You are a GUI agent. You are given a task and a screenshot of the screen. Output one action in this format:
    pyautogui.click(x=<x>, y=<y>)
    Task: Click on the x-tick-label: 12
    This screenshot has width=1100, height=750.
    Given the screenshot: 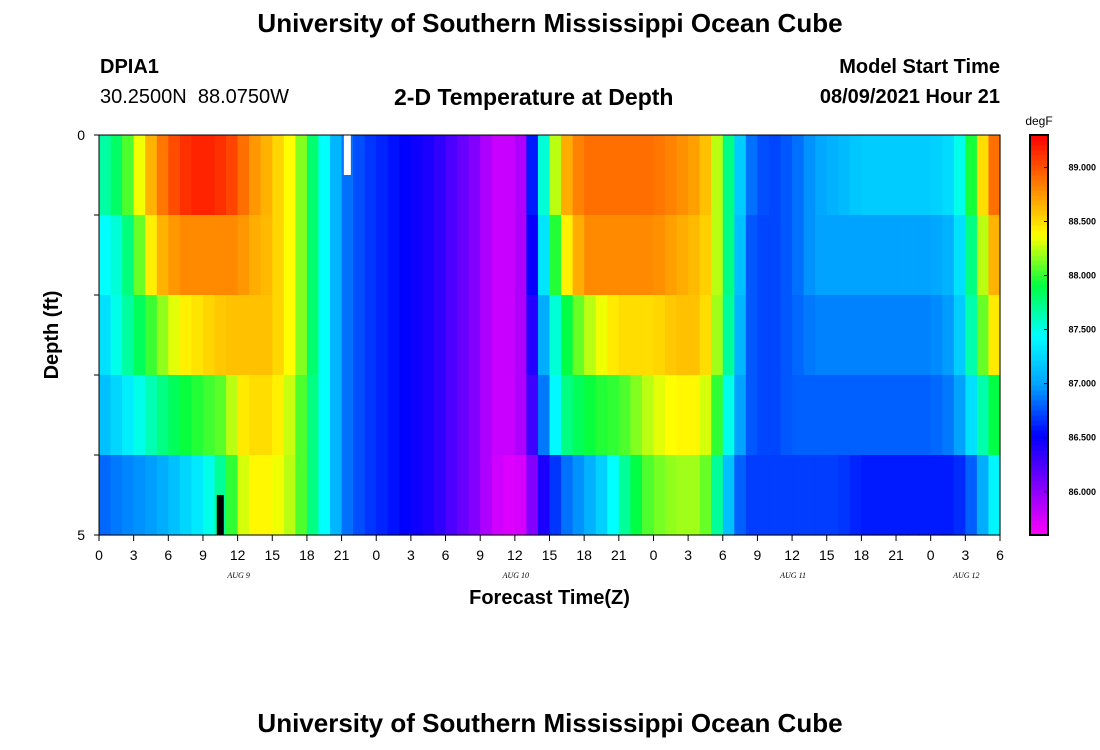 What is the action you would take?
    pyautogui.click(x=515, y=555)
    